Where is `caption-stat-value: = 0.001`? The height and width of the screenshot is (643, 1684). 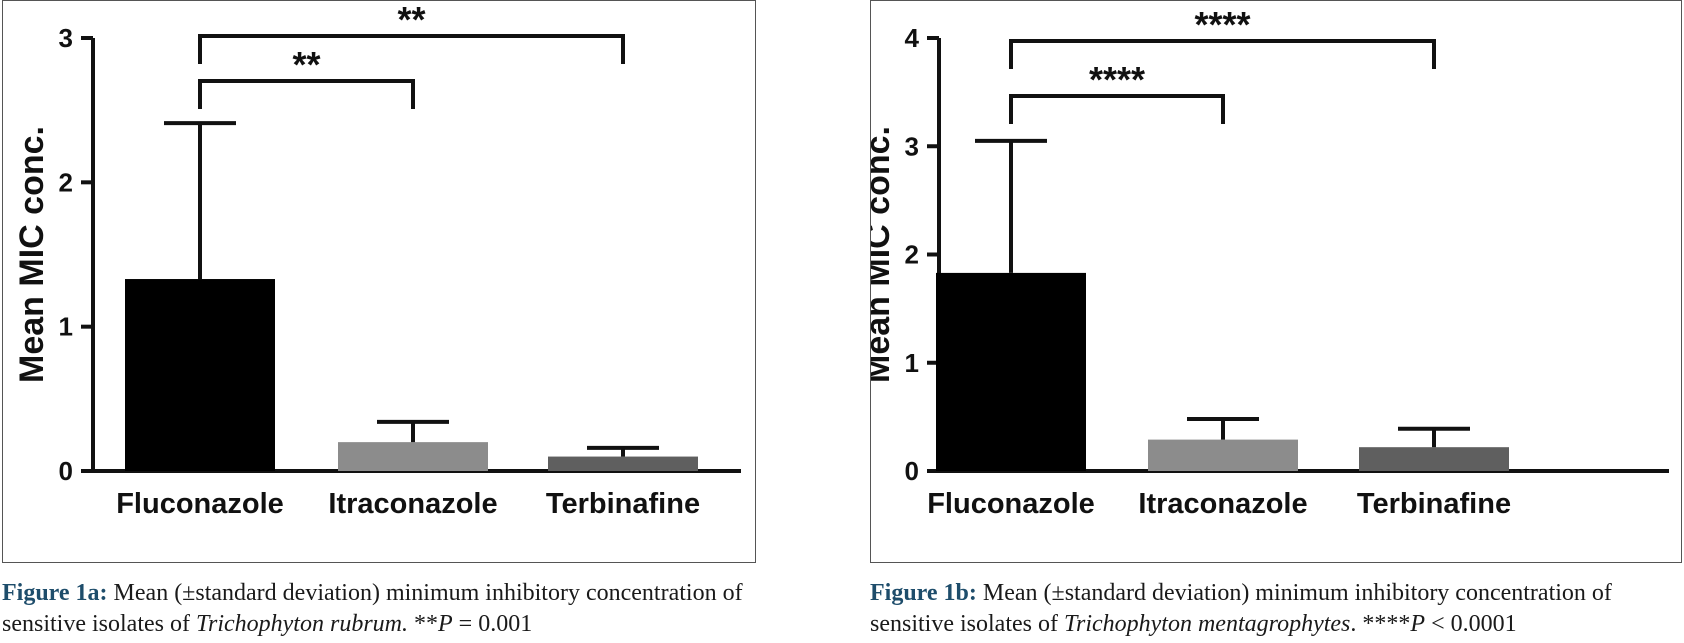
caption-stat-value: = 0.001 is located at coordinates (492, 624).